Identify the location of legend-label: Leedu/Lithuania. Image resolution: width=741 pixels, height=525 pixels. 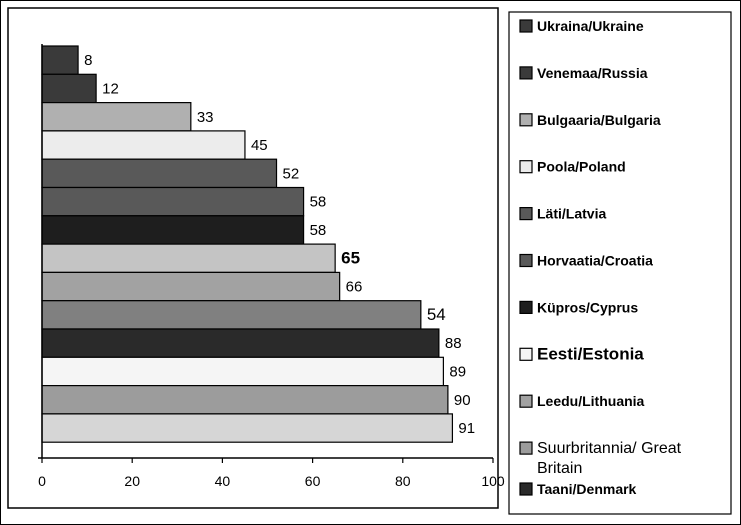
(591, 401).